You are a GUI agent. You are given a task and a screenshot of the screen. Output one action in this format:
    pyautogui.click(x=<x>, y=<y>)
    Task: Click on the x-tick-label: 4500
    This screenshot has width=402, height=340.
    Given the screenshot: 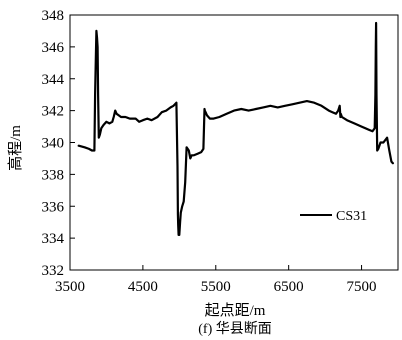 What is the action you would take?
    pyautogui.click(x=143, y=287)
    